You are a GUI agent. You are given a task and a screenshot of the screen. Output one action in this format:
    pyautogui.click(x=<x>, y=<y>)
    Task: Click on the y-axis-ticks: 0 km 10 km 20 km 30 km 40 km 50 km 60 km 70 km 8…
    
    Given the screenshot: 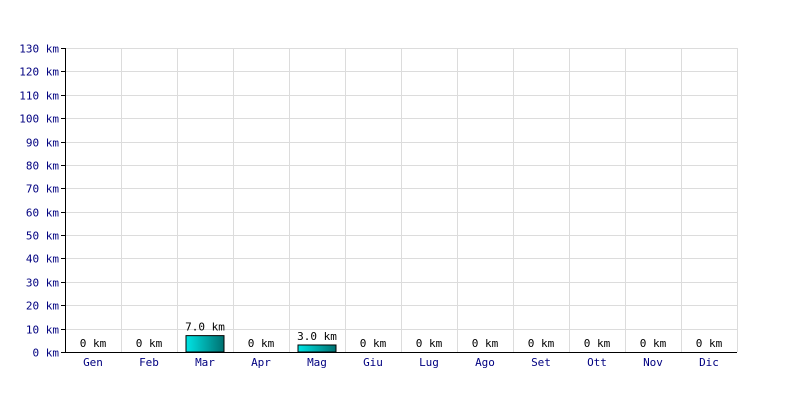 What is the action you would take?
    pyautogui.click(x=39, y=201)
    